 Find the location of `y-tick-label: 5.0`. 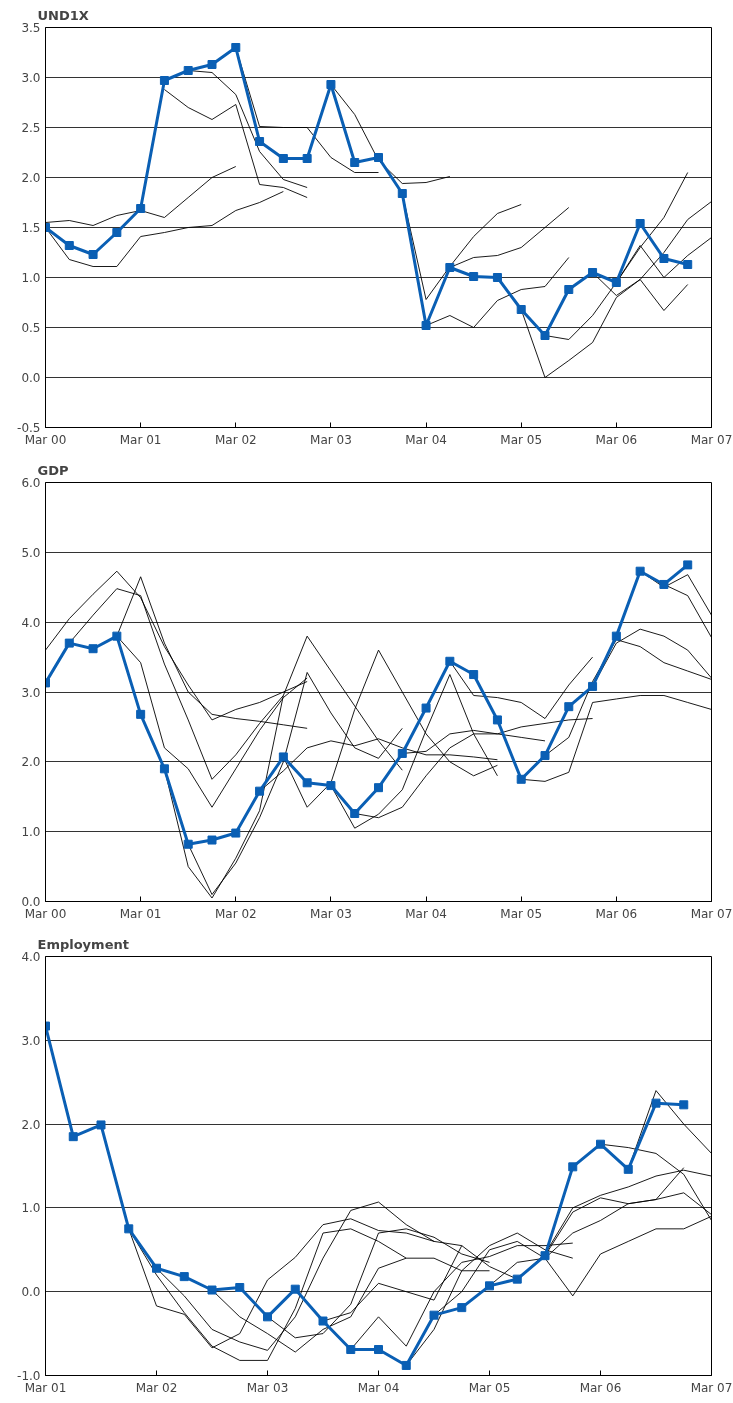

y-tick-label: 5.0 is located at coordinates (31, 552).